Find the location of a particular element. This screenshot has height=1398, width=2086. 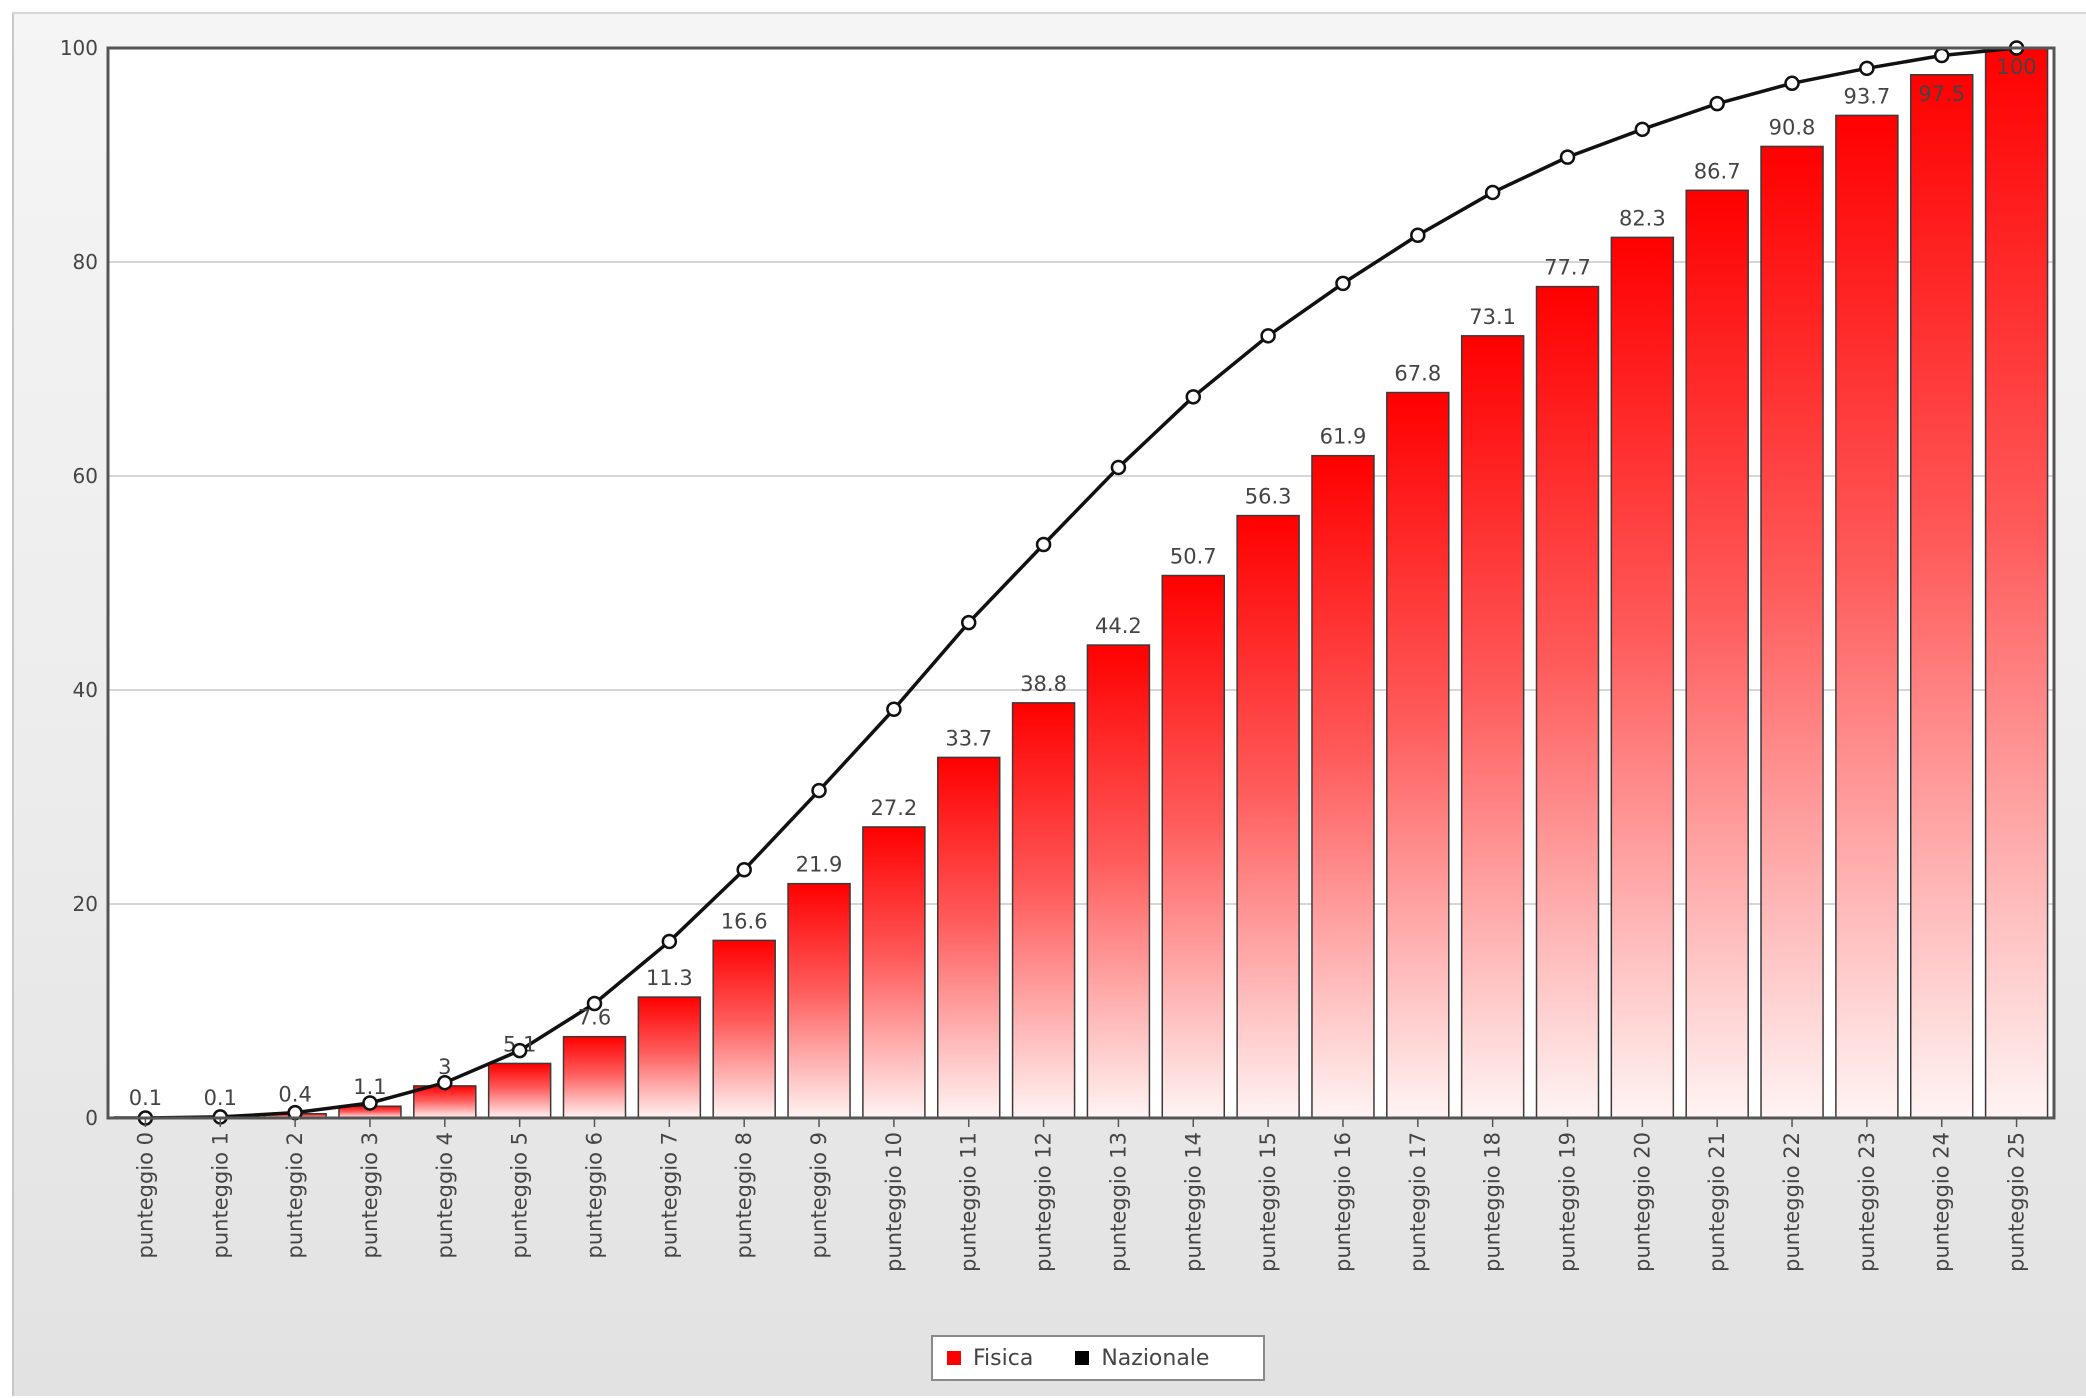

legend-label-fisica: Fisica is located at coordinates (1003, 1358).